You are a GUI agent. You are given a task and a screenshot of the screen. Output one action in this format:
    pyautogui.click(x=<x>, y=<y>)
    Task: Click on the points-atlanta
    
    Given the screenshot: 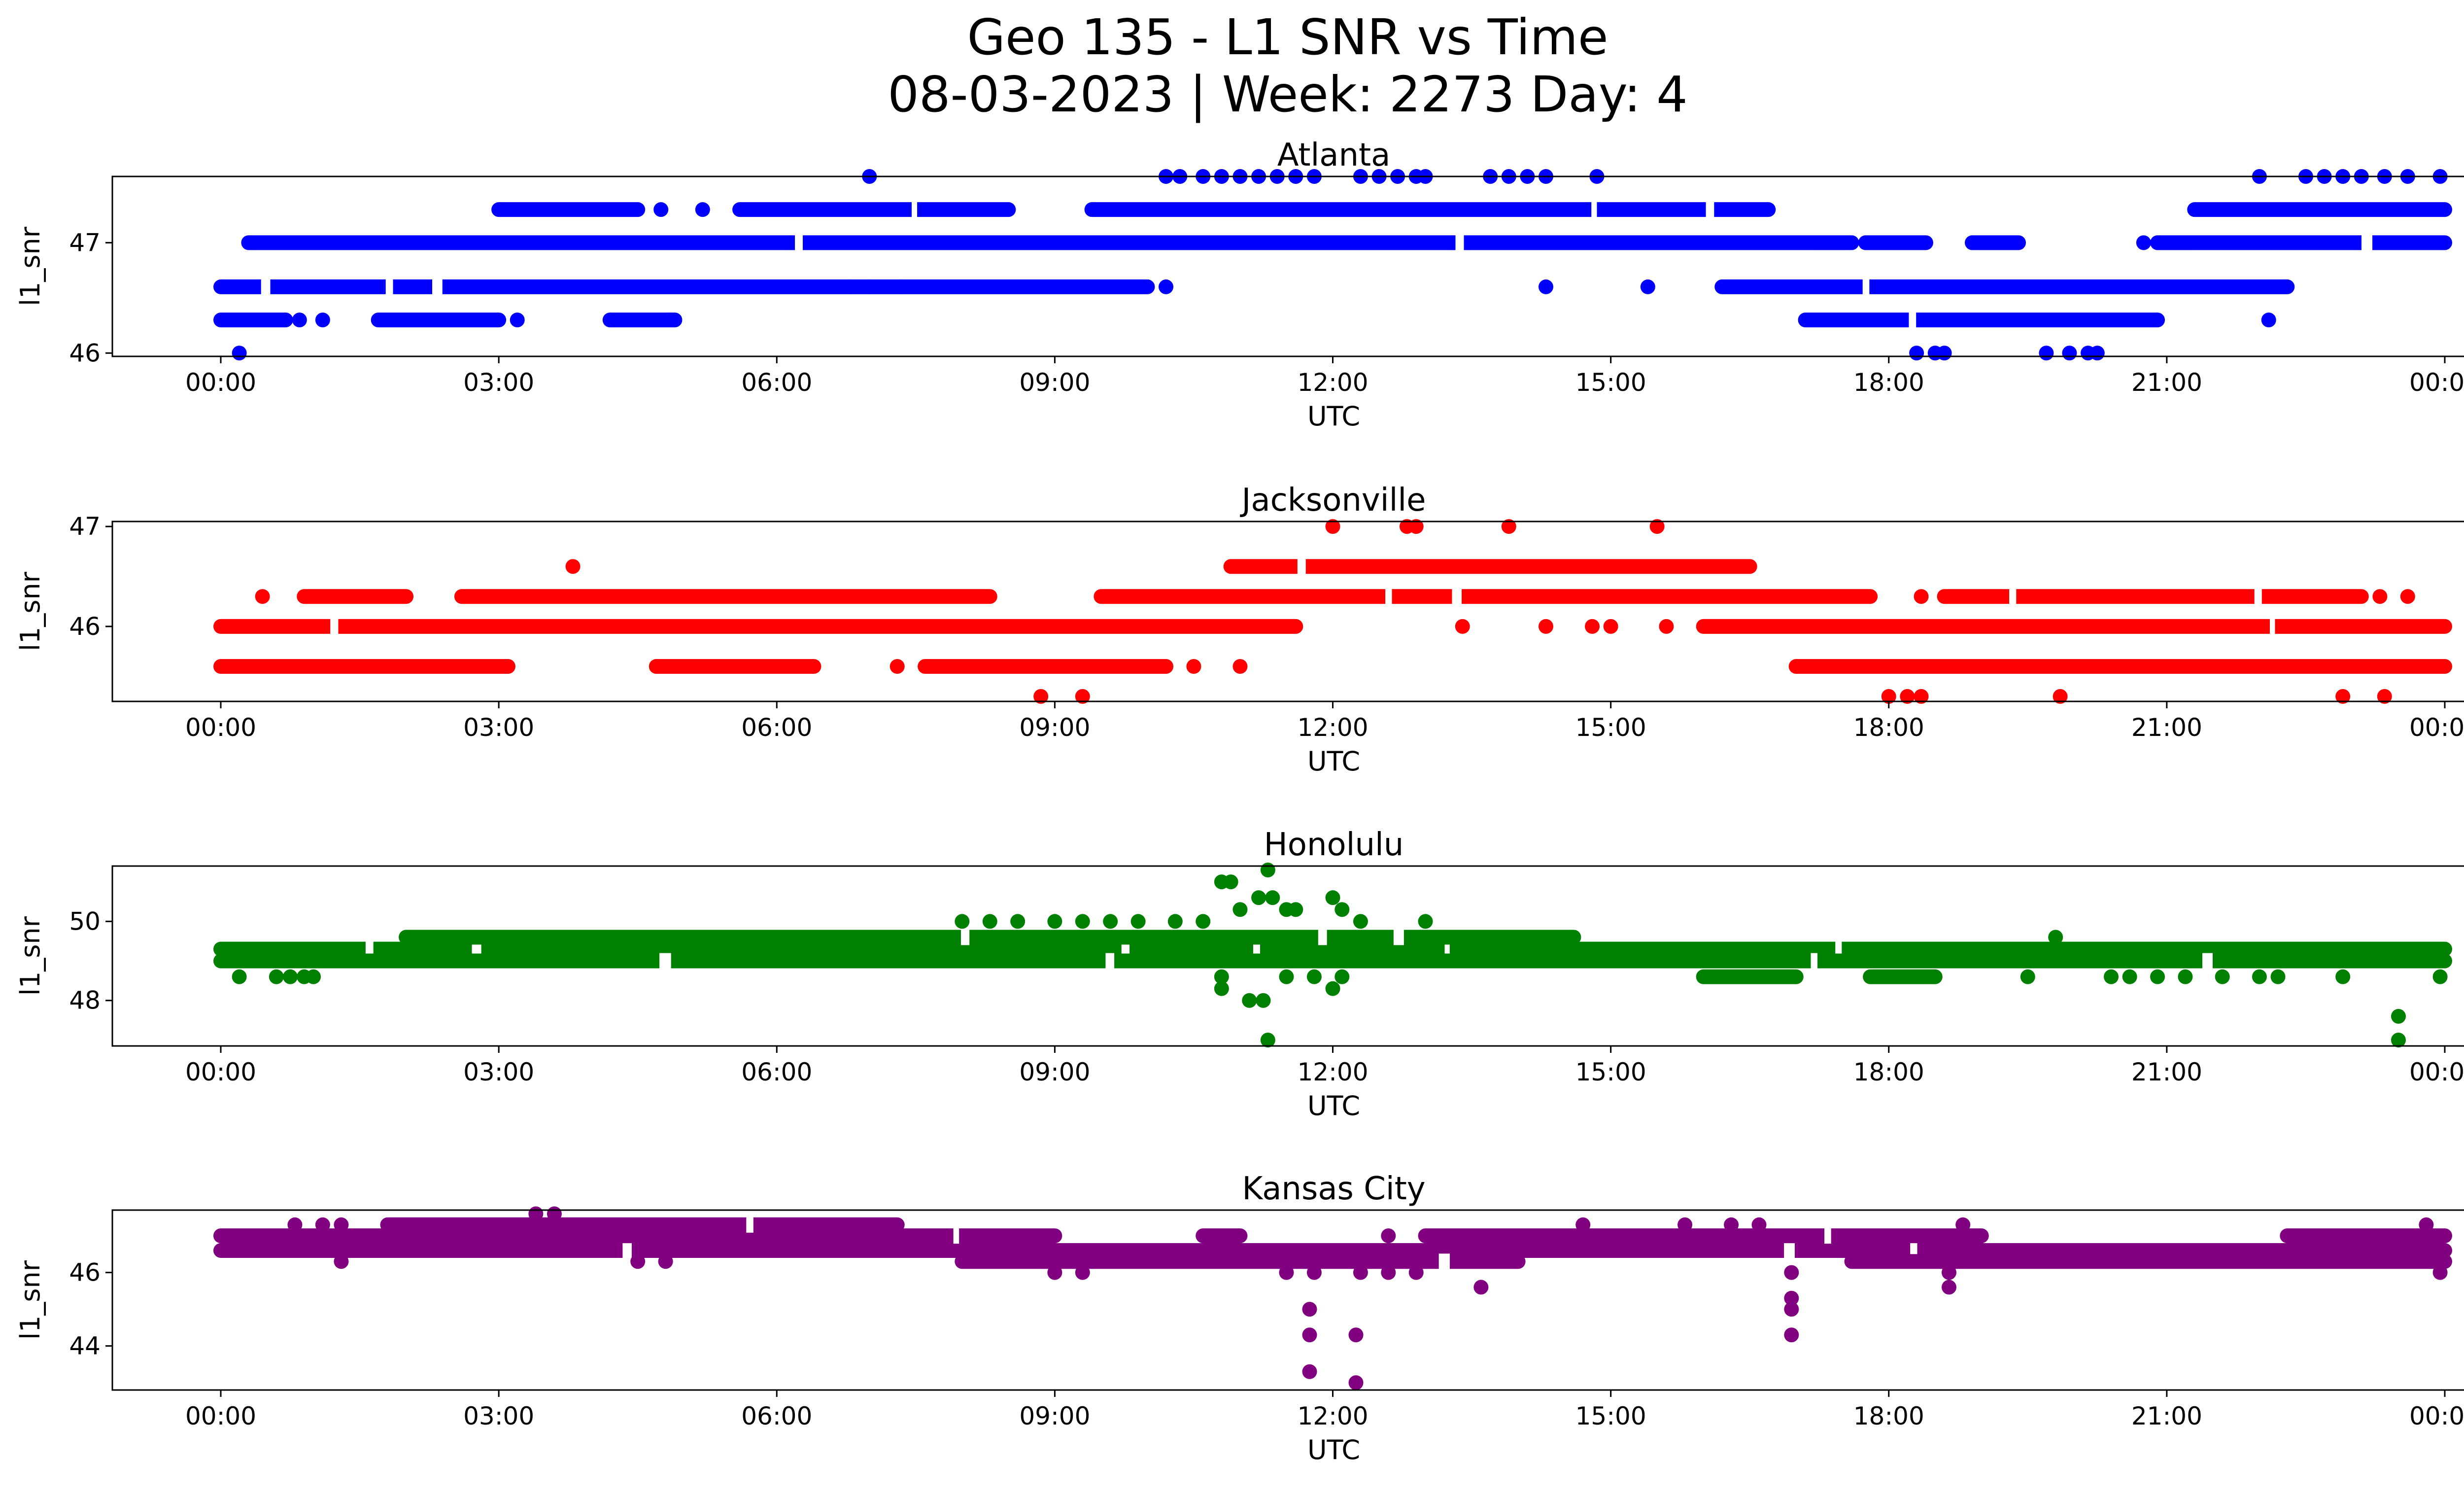 What is the action you would take?
    pyautogui.click(x=1332, y=265)
    